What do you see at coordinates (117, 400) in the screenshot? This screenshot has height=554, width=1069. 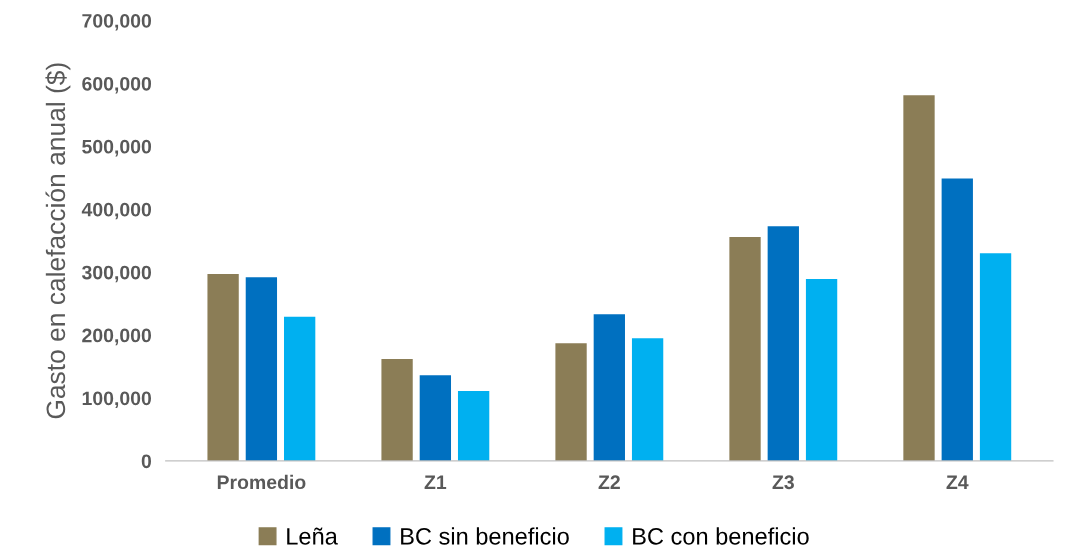 I see `y-tick-label: 100,000` at bounding box center [117, 400].